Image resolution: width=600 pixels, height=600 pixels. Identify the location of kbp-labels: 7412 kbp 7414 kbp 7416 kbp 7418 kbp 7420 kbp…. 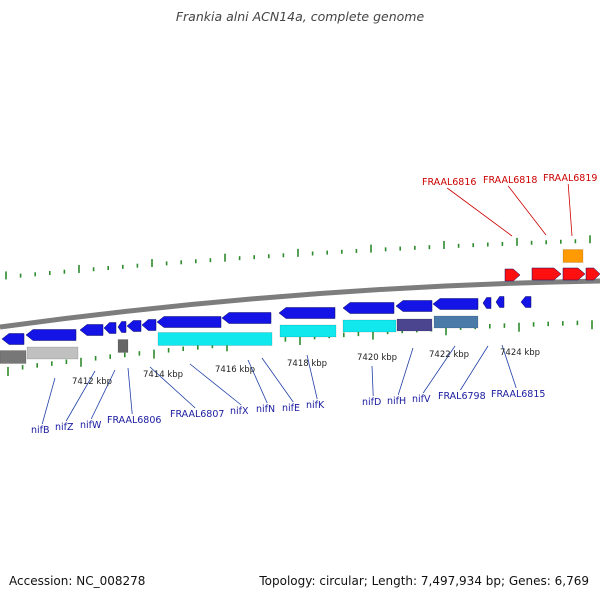
(306, 367).